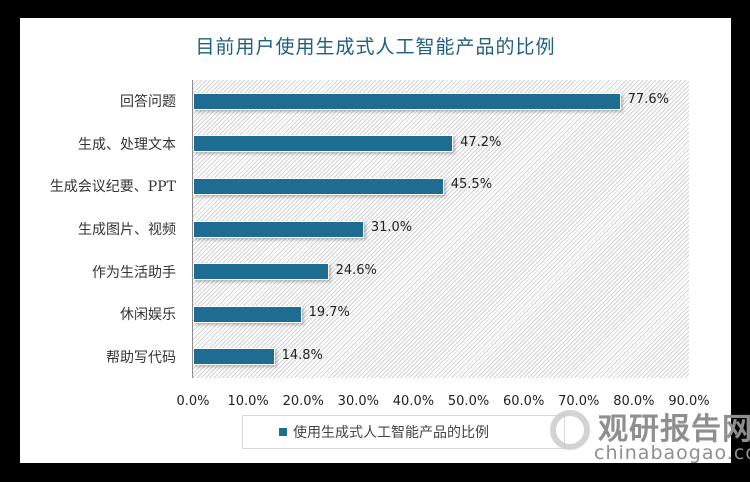 The width and height of the screenshot is (750, 482). Describe the element at coordinates (248, 401) in the screenshot. I see `x-tick-label: 10.0%` at that location.